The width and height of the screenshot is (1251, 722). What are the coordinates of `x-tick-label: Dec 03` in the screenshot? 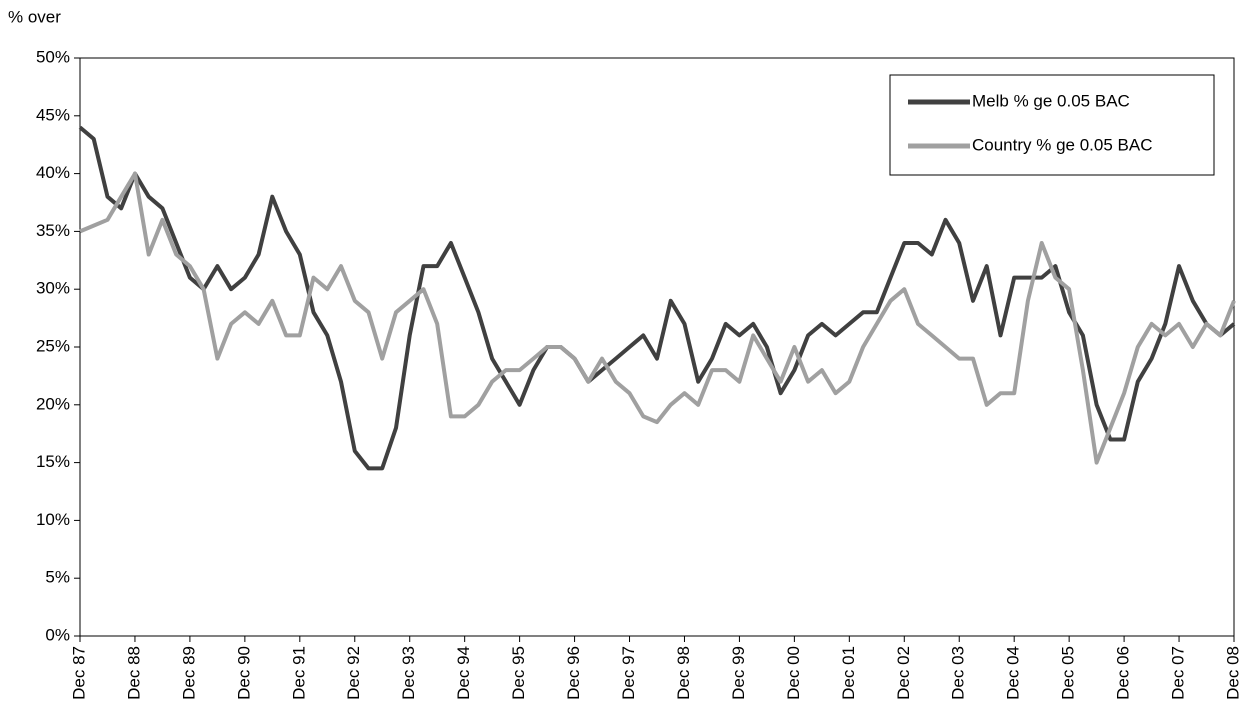 It's located at (958, 673).